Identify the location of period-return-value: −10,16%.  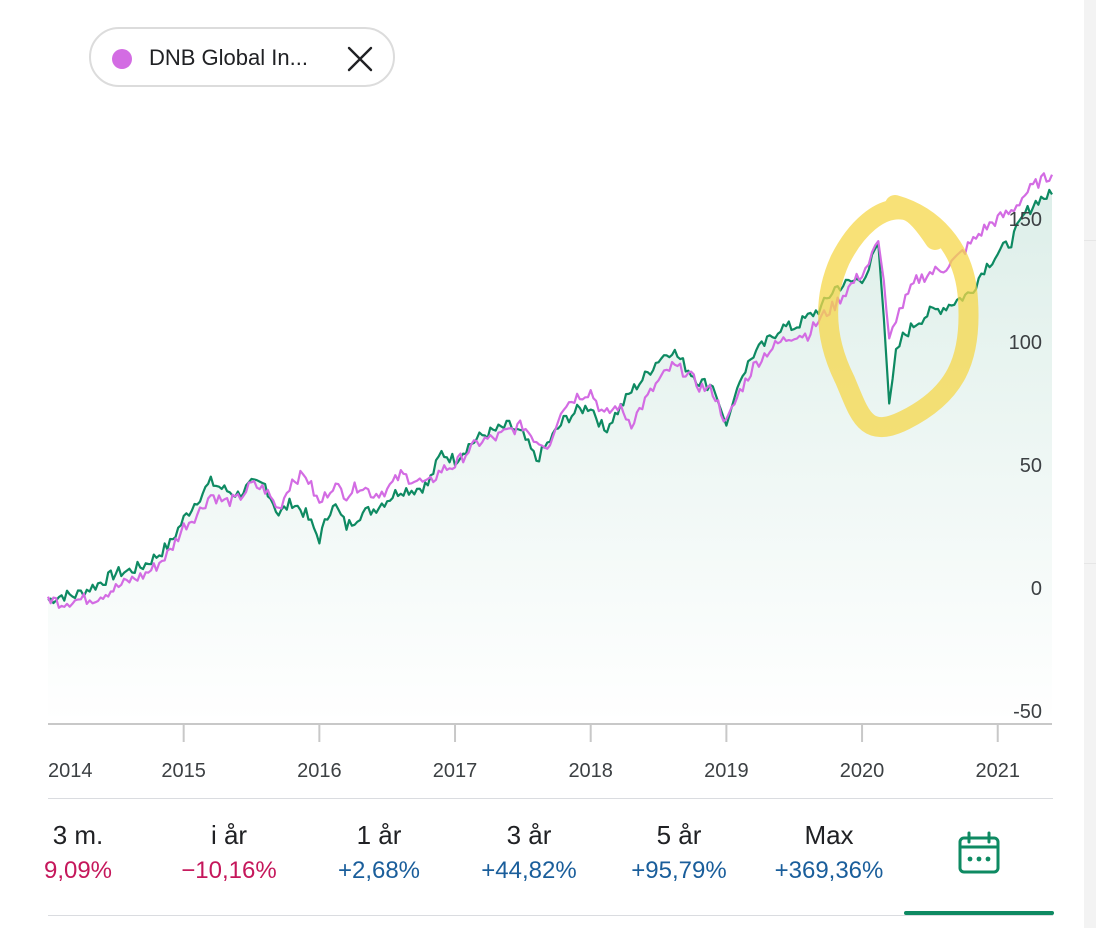
(229, 870).